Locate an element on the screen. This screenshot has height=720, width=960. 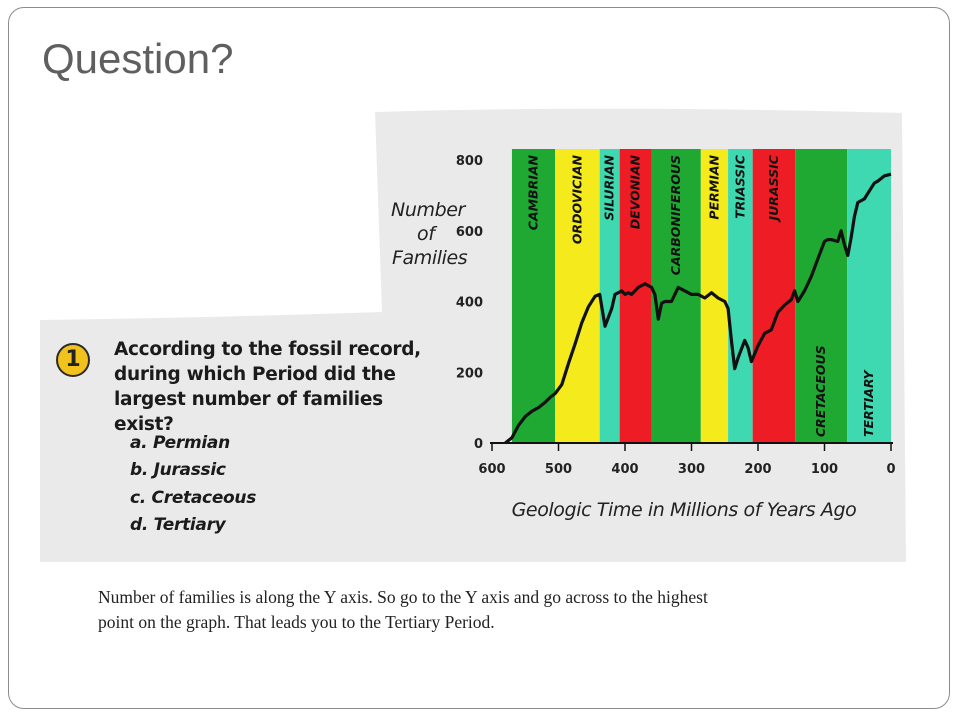
y-axis-label-line: Families is located at coordinates (430, 258).